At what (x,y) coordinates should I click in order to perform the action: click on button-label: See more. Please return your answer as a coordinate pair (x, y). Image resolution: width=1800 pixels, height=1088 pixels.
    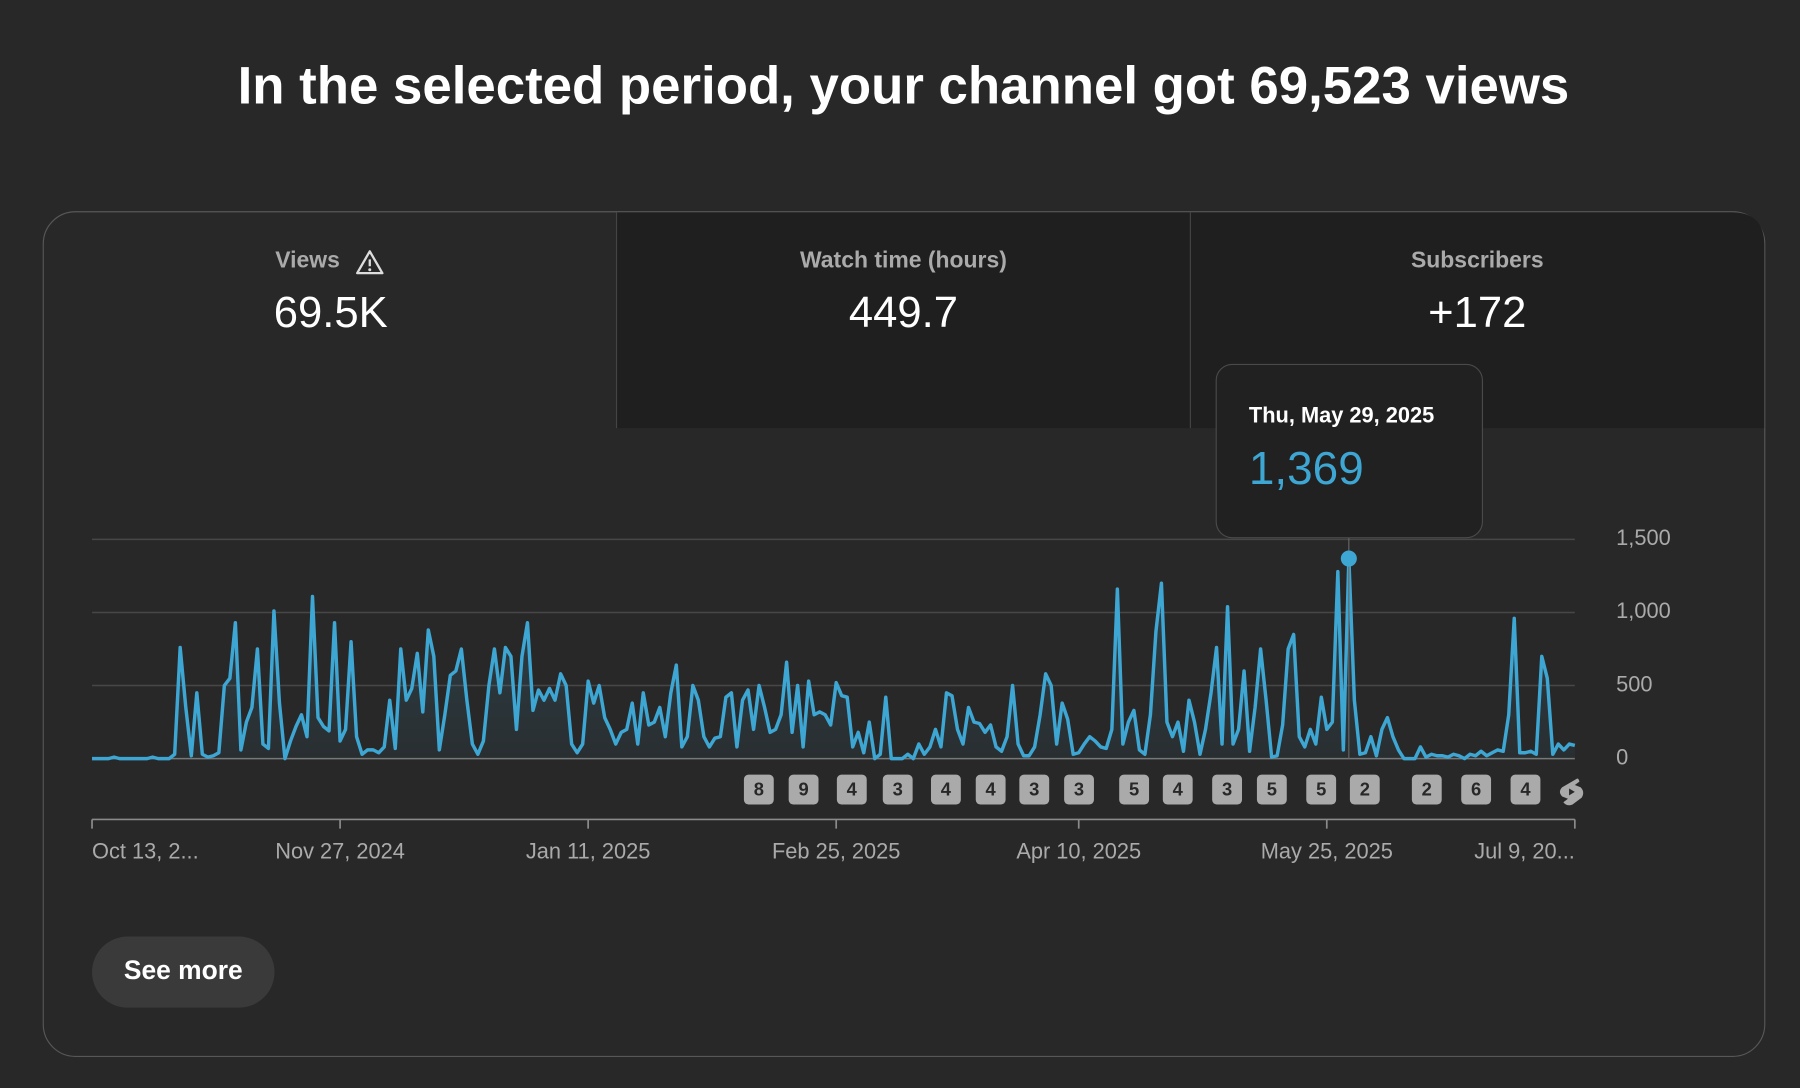
    Looking at the image, I should click on (183, 970).